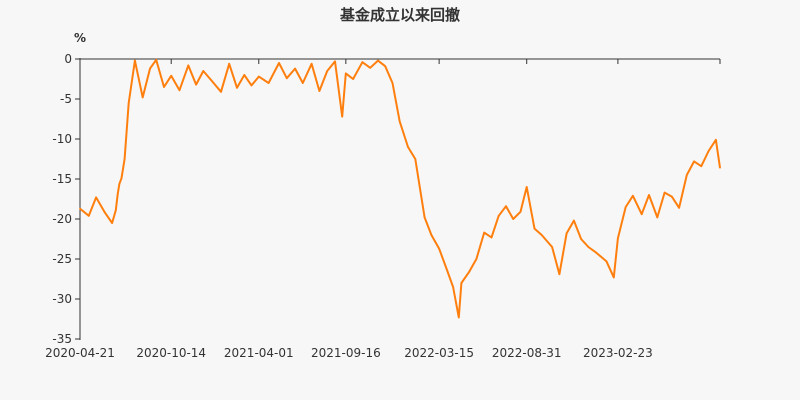 This screenshot has height=400, width=800. What do you see at coordinates (62, 339) in the screenshot?
I see `y-tick-label: -35` at bounding box center [62, 339].